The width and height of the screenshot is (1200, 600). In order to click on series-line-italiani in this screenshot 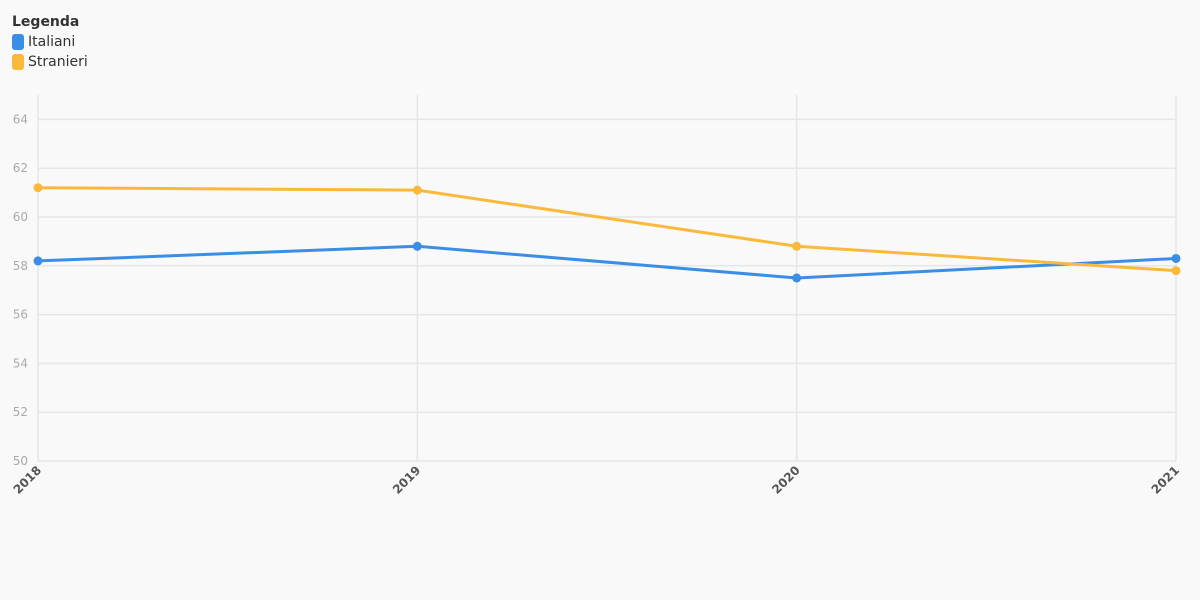, I will do `click(607, 262)`.